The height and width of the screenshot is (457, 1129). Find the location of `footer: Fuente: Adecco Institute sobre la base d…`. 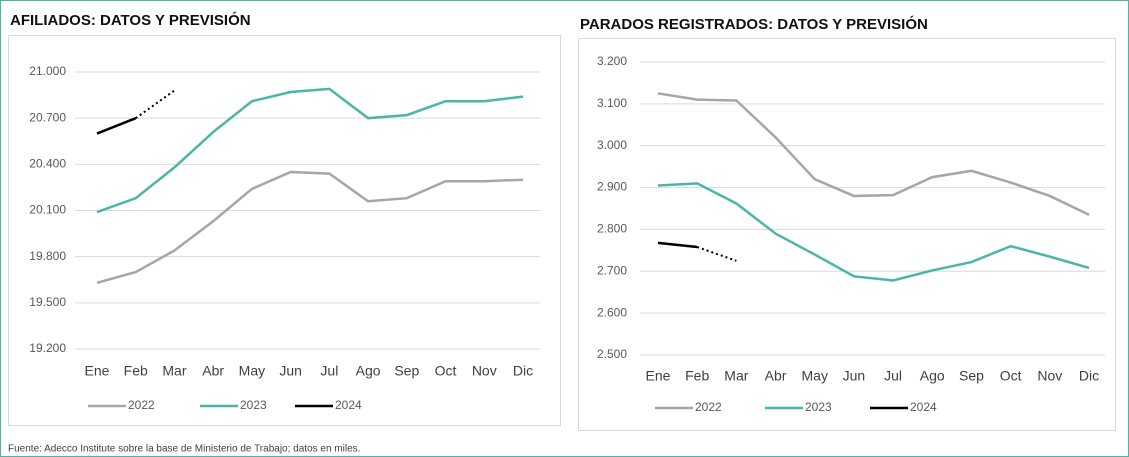

footer: Fuente: Adecco Institute sobre la base d… is located at coordinates (184, 449).